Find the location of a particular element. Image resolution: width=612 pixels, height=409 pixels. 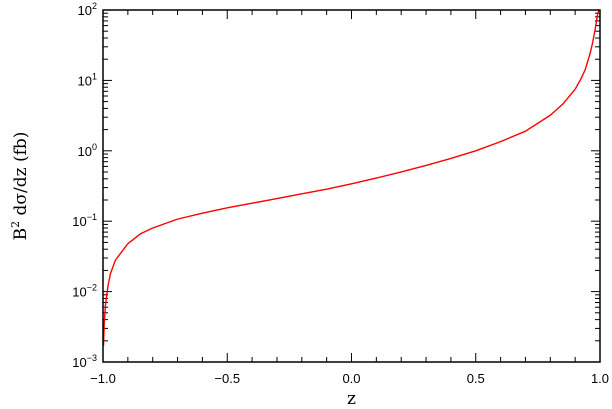

y-axis-label-base: B is located at coordinates (21, 234).